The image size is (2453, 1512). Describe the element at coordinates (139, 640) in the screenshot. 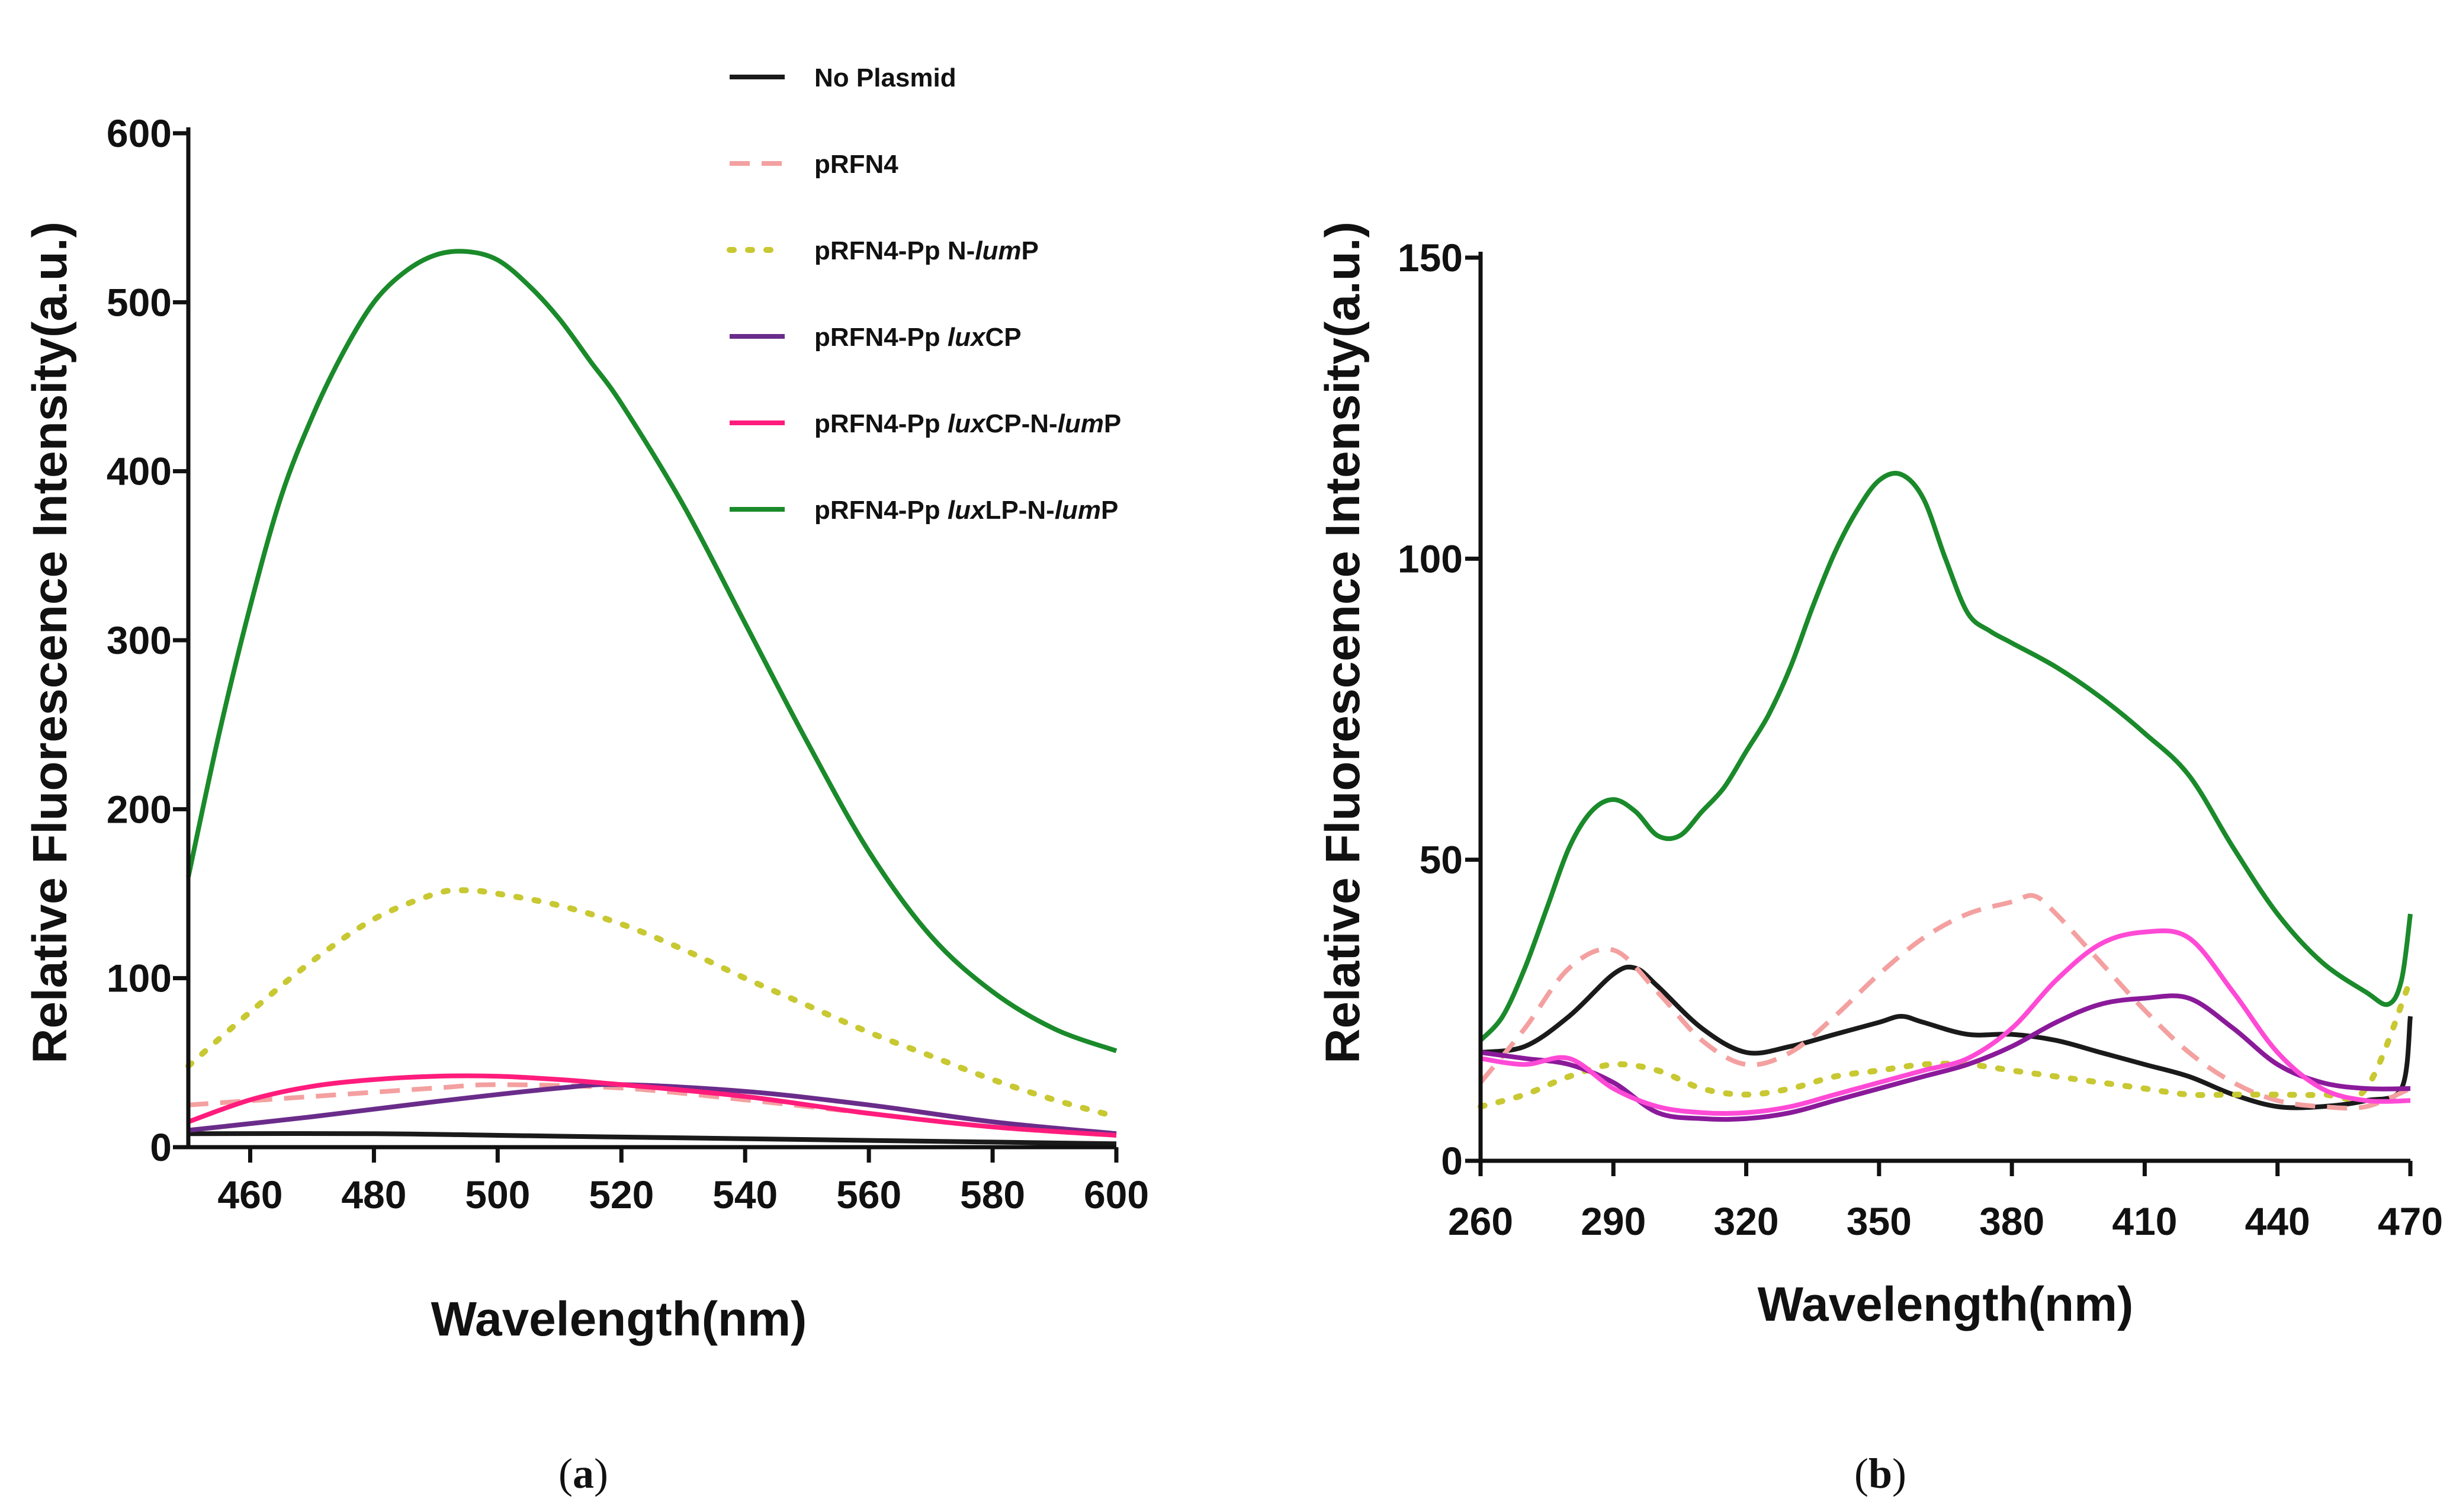

I see `chart-a-ytick-label-3: 300` at that location.